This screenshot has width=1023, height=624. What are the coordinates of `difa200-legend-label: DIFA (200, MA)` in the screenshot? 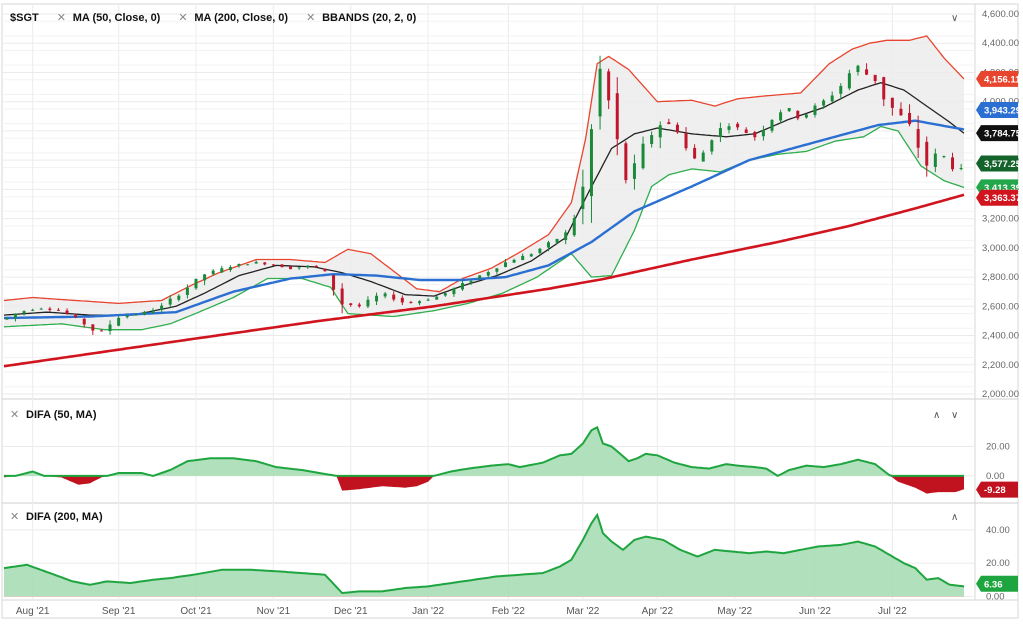 It's located at (64, 517).